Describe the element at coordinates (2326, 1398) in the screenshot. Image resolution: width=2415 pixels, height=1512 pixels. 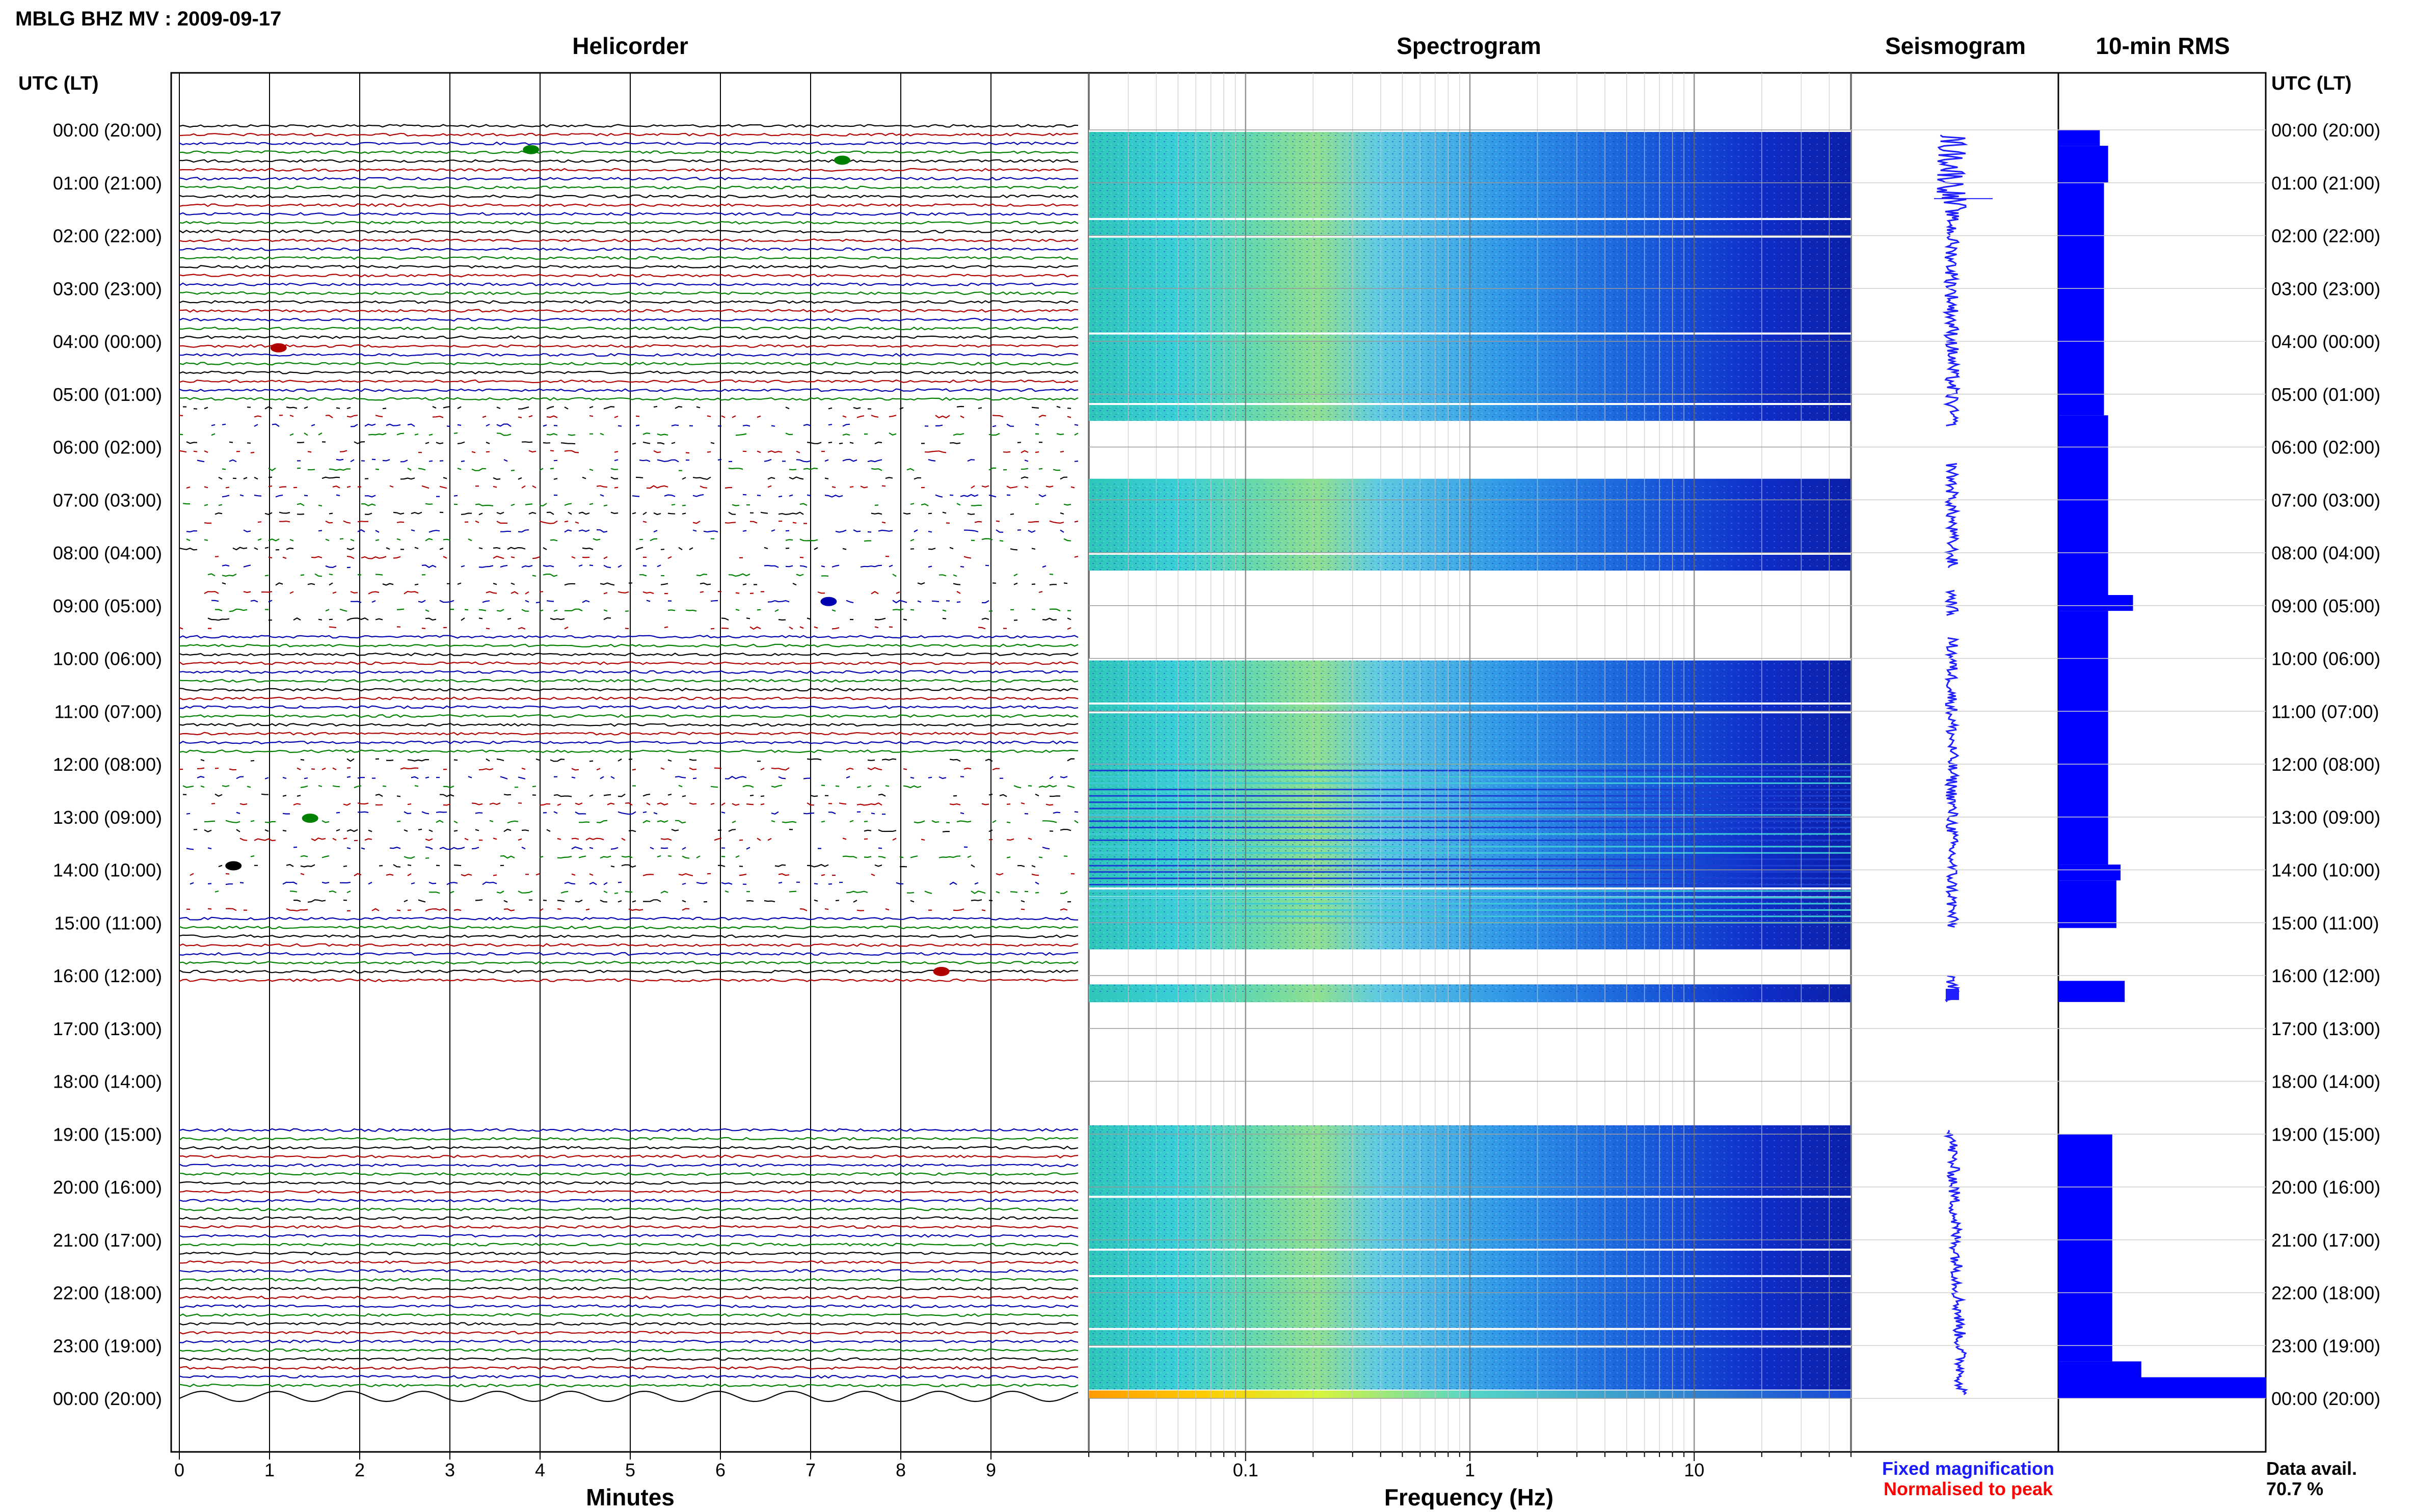
I see `hour-label-right: 00:00 (20:00)` at that location.